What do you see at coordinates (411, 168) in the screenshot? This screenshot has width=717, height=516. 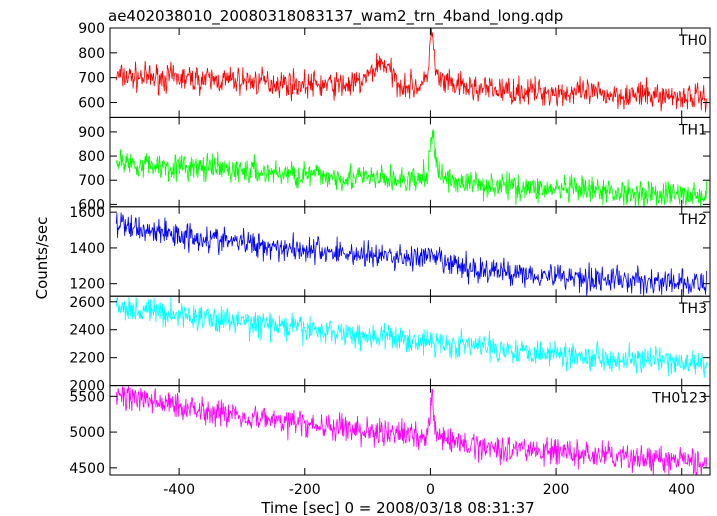 I see `series-line-th1` at bounding box center [411, 168].